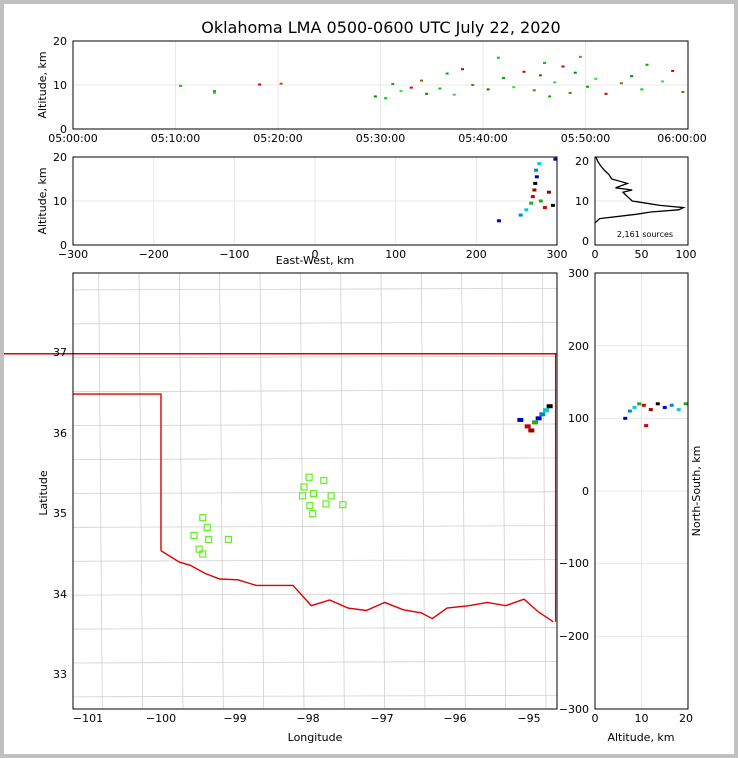  Describe the element at coordinates (482, 138) in the screenshot. I see `time-xtick-4: 05:40:00` at that location.